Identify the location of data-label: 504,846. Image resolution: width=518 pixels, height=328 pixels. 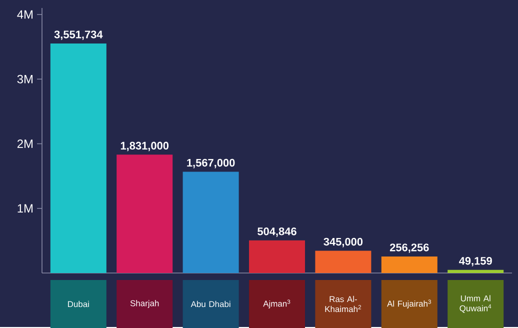
(277, 232).